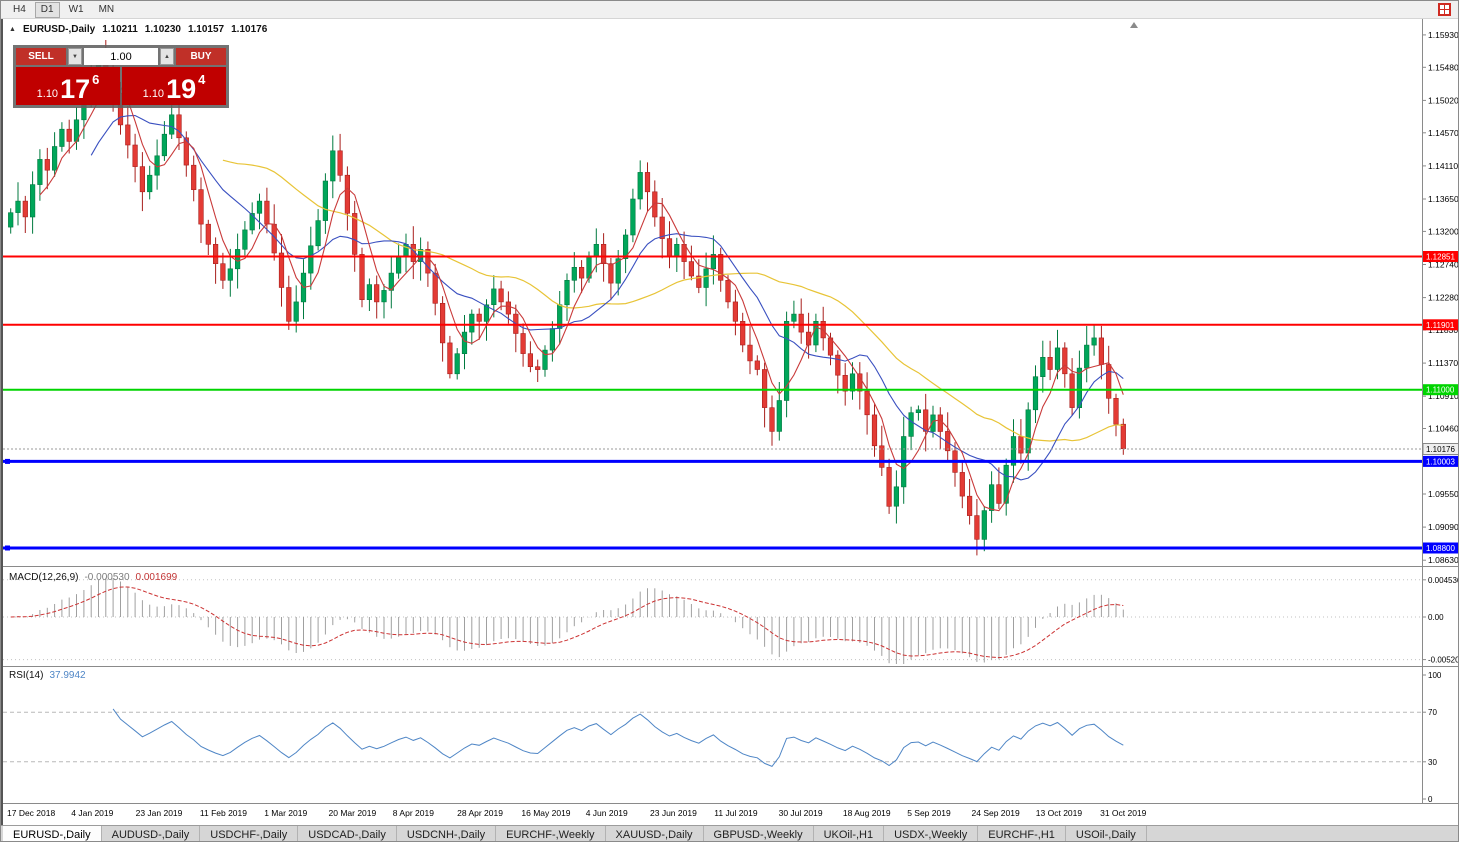 The image size is (1459, 842). I want to click on volume-decrease-button: ▼, so click(75, 56).